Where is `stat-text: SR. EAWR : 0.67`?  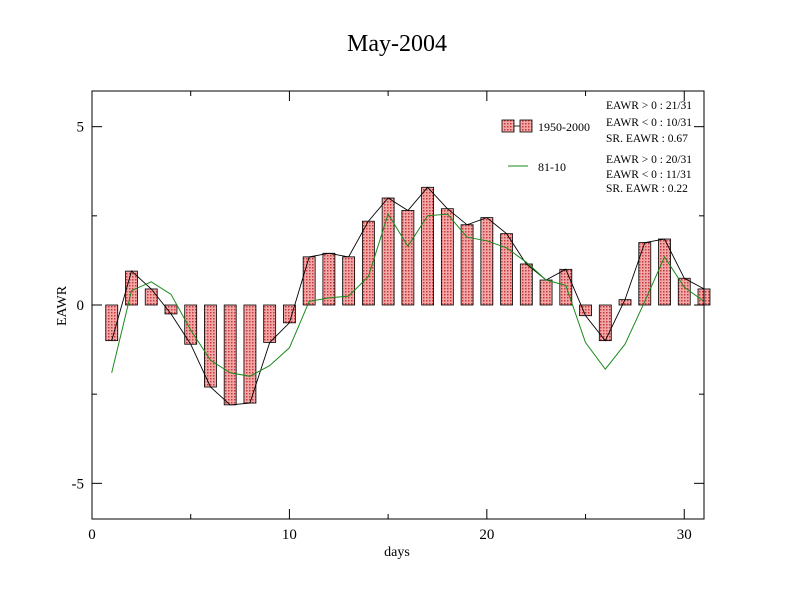 stat-text: SR. EAWR : 0.67 is located at coordinates (647, 139).